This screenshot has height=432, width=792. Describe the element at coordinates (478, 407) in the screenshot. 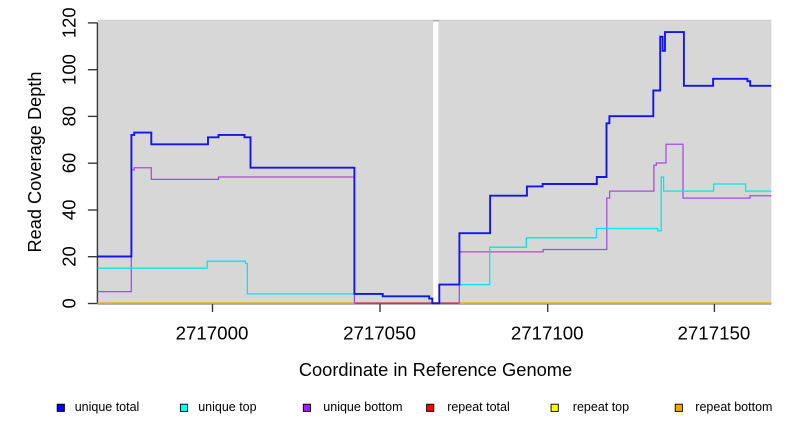

I see `svg-text: repeat total` at that location.